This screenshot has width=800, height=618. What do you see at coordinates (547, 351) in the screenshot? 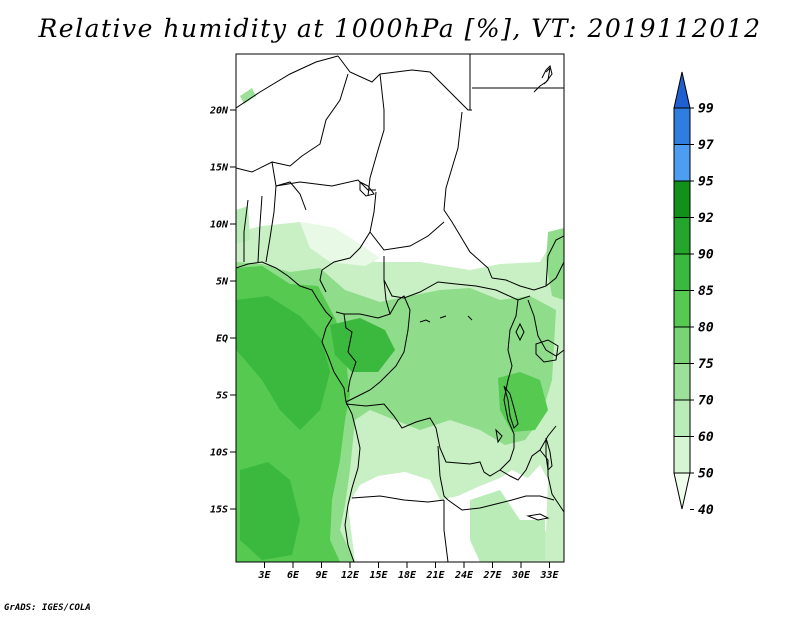
I see `lake-victoria` at bounding box center [547, 351].